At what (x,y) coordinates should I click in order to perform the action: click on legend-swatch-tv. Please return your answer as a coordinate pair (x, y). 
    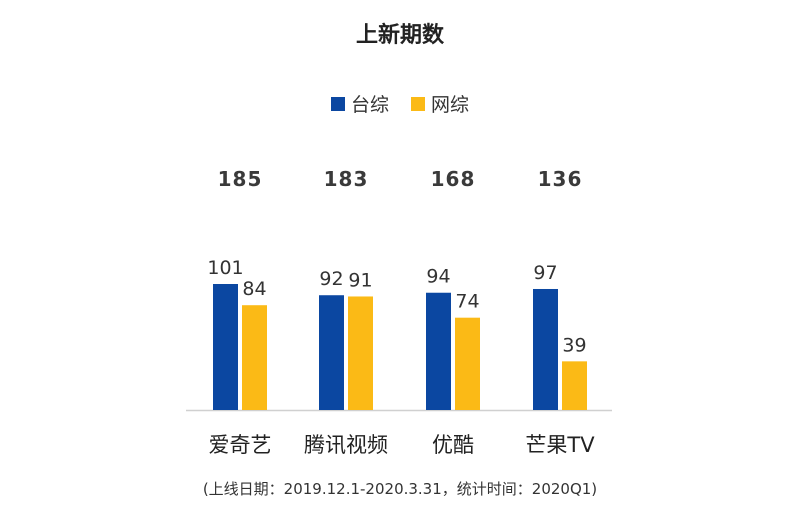
    Looking at the image, I should click on (337, 103).